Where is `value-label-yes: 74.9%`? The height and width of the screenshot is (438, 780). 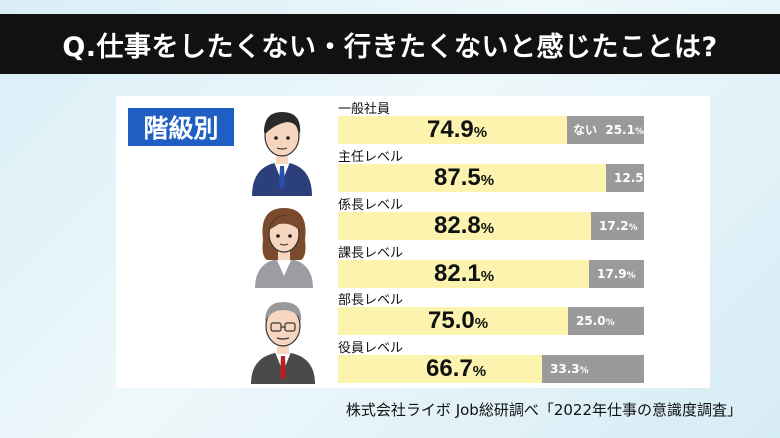 value-label-yes: 74.9% is located at coordinates (457, 129).